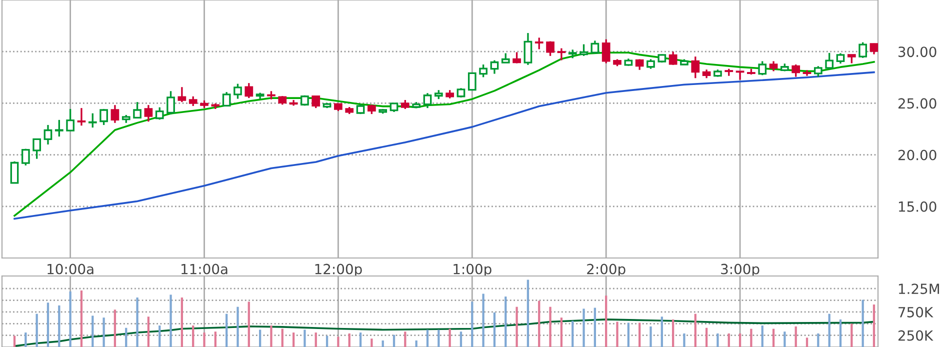  What do you see at coordinates (917, 206) in the screenshot?
I see `y-tick-label: 15.00` at bounding box center [917, 206].